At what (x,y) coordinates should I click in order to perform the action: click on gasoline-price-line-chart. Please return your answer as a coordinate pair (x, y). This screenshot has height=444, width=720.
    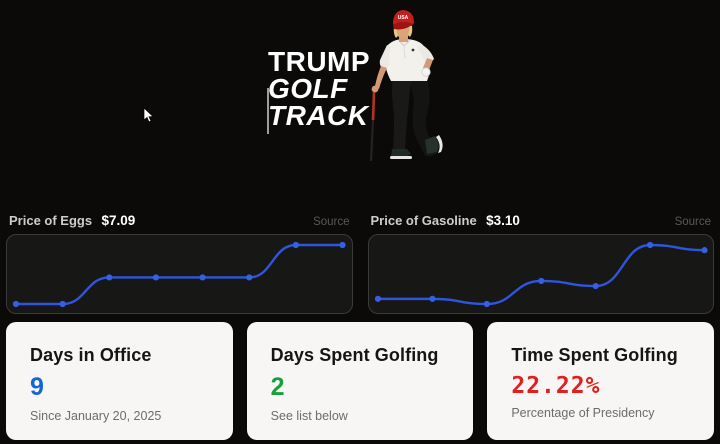
    Looking at the image, I should click on (541, 274).